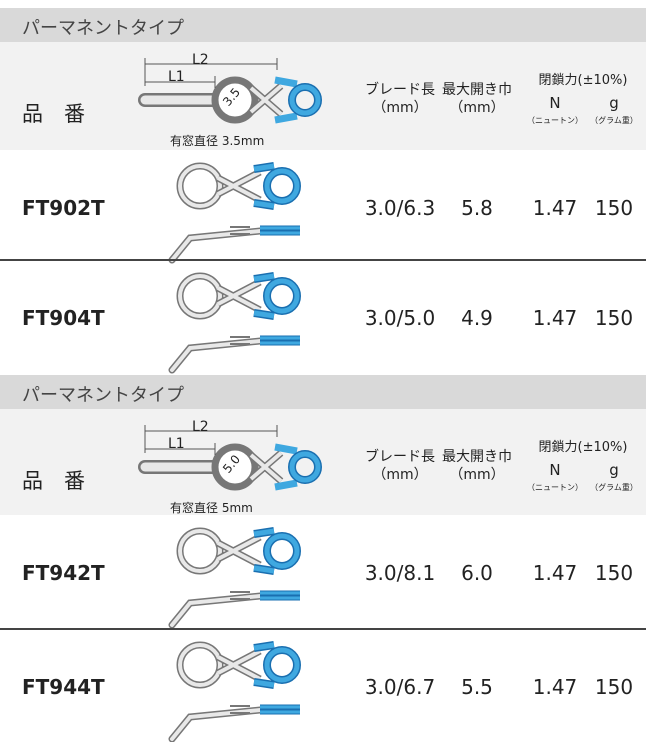 The height and width of the screenshot is (742, 646). What do you see at coordinates (477, 208) in the screenshot?
I see `max-opening: 5.8` at bounding box center [477, 208].